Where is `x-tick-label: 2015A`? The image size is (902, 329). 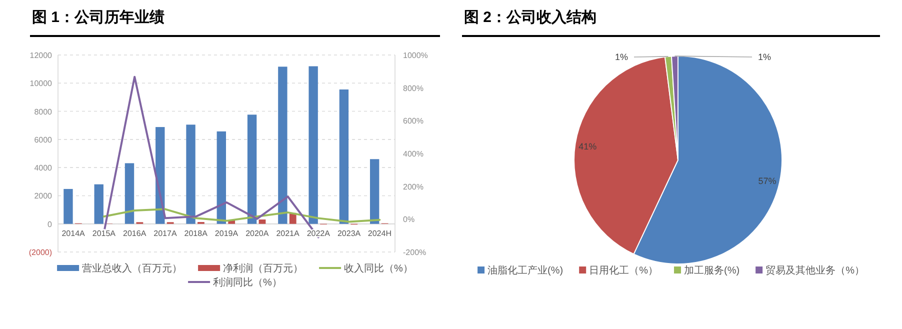 x-tick-label: 2015A is located at coordinates (104, 233).